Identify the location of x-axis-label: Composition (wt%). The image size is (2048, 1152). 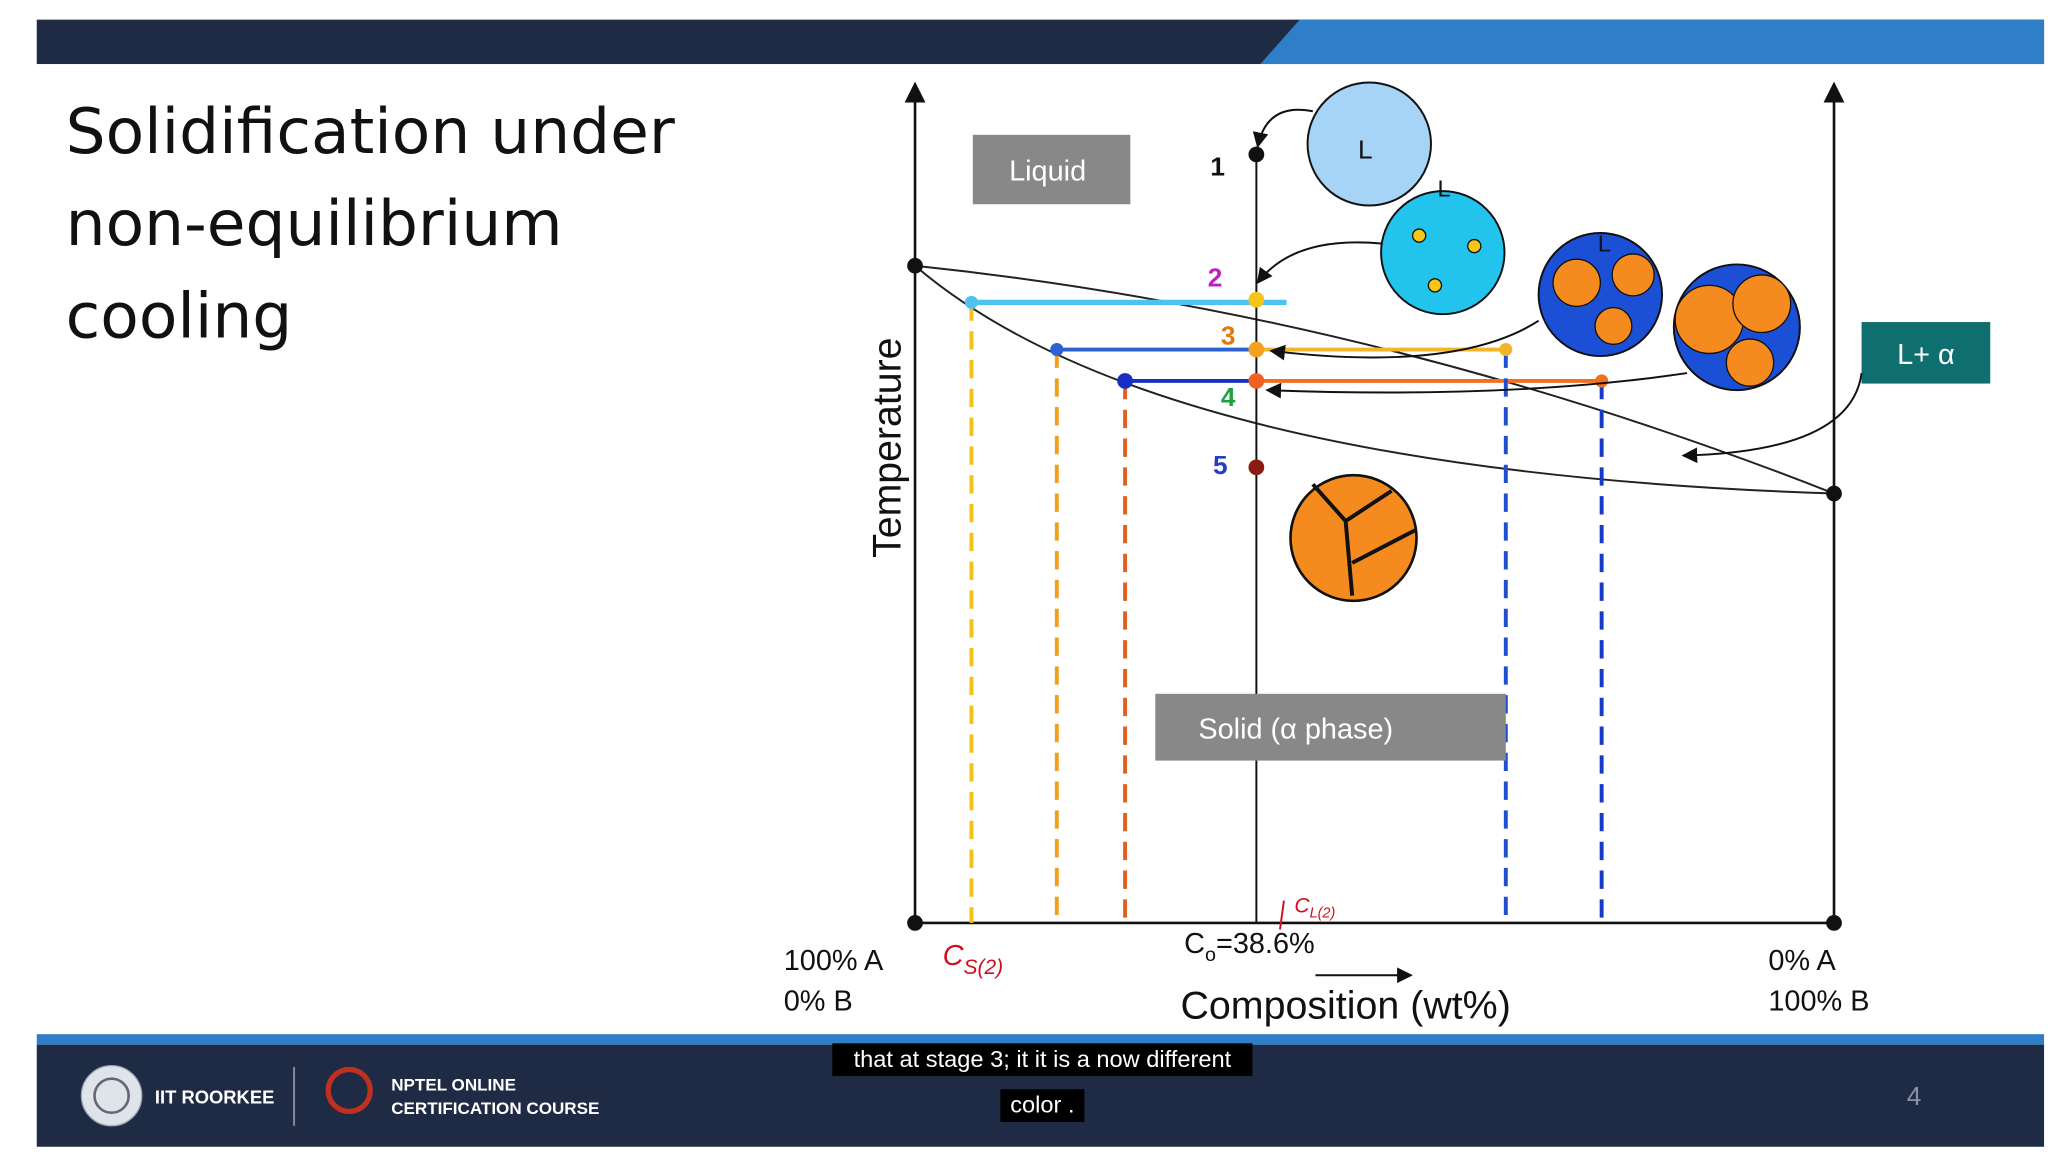
(1345, 1006).